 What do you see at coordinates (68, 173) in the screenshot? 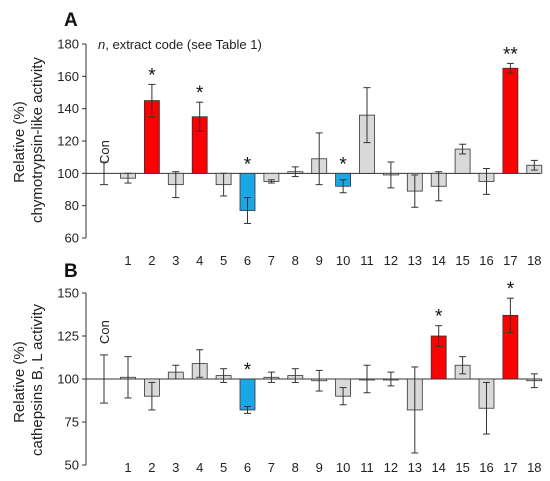
I see `panel-a-y-tick-label: 100` at bounding box center [68, 173].